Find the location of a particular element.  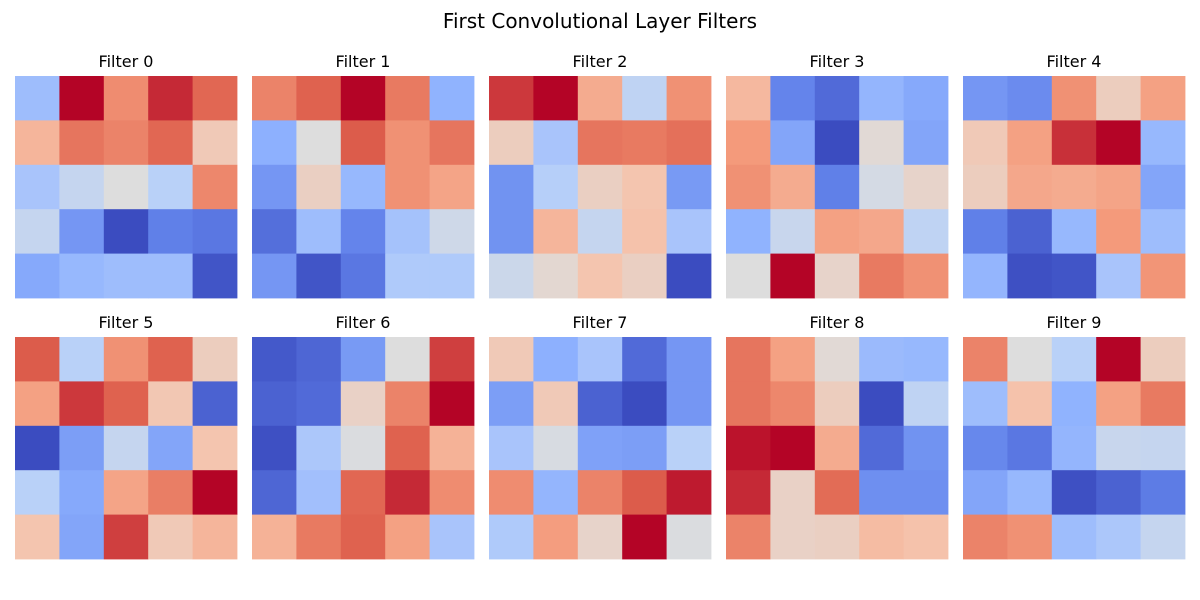

chart-title: First Convolutional Layer Filters is located at coordinates (600, 21).